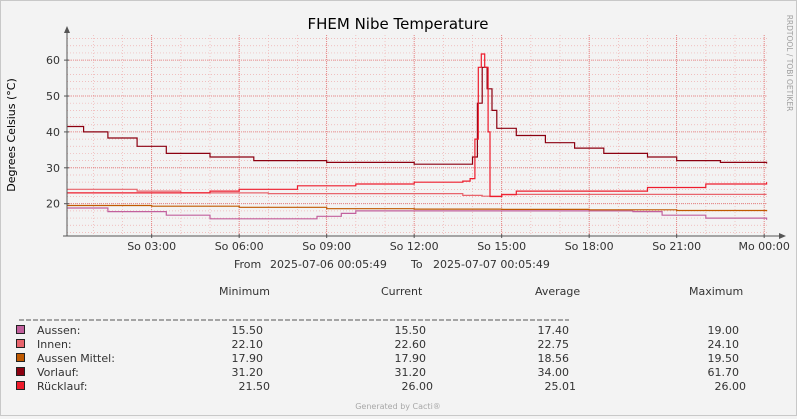 The width and height of the screenshot is (797, 419). I want to click on period-joiner: To, so click(416, 264).